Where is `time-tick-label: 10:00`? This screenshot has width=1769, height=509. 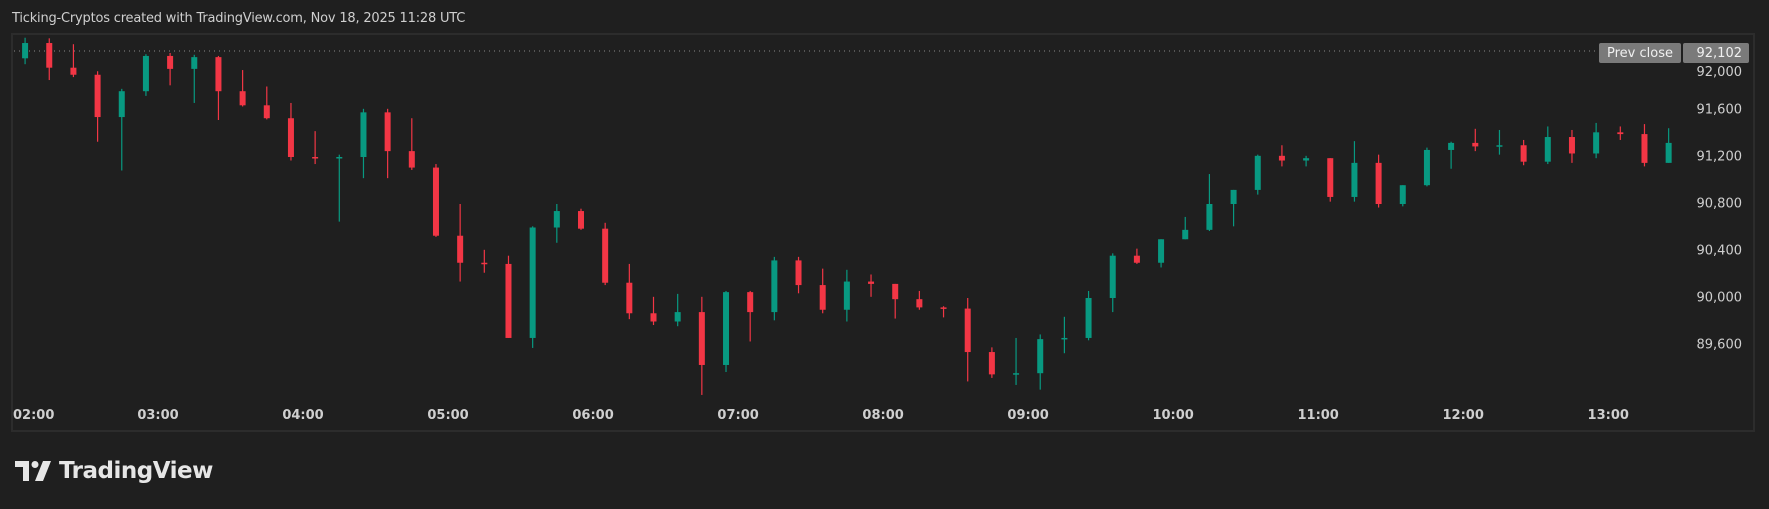 time-tick-label: 10:00 is located at coordinates (1173, 415).